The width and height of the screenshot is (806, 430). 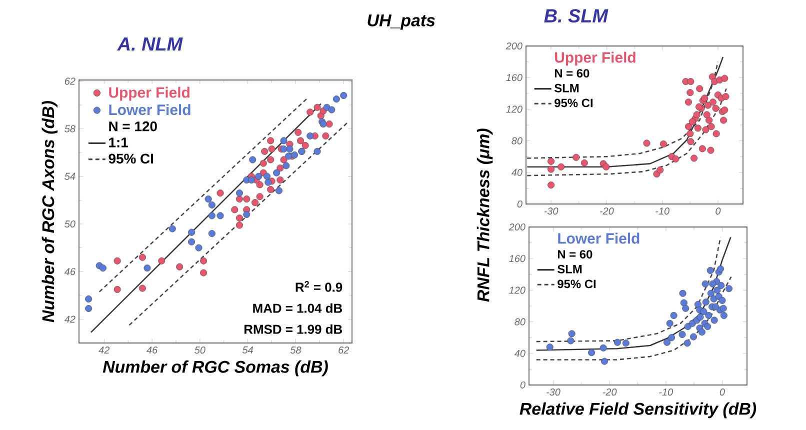 What do you see at coordinates (50, 211) in the screenshot?
I see `y-axis-title: Number of RGC Axons (dB)` at bounding box center [50, 211].